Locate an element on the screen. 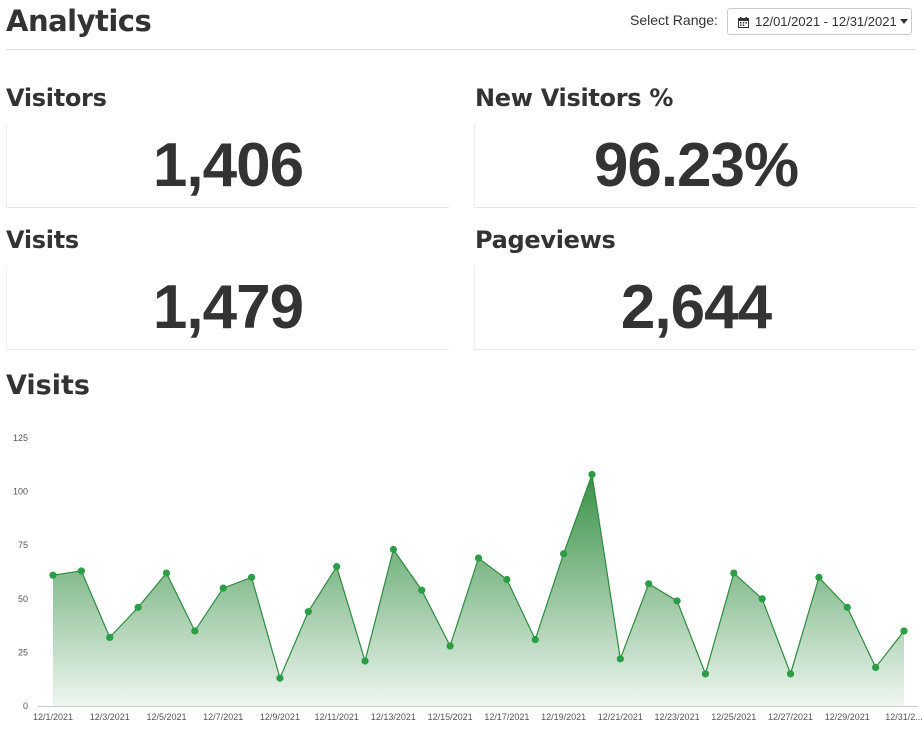  x-tick-label: 12/25/2021 is located at coordinates (733, 717).